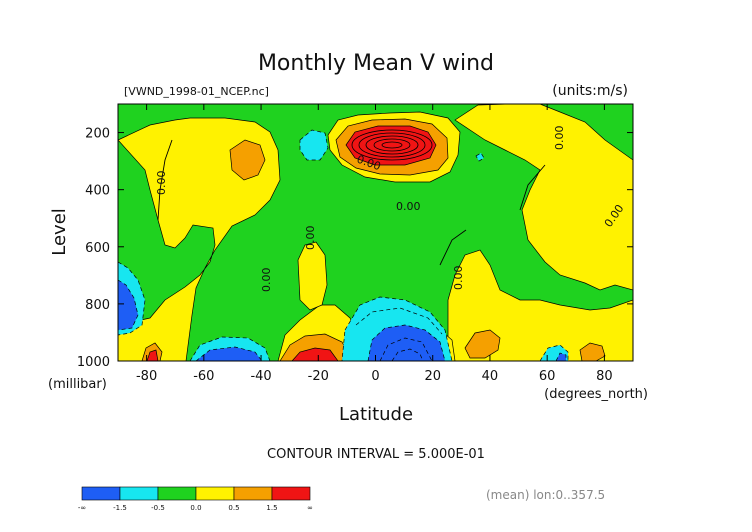 The image size is (752, 532). I want to click on colorbar-label: -∞, so click(82, 508).